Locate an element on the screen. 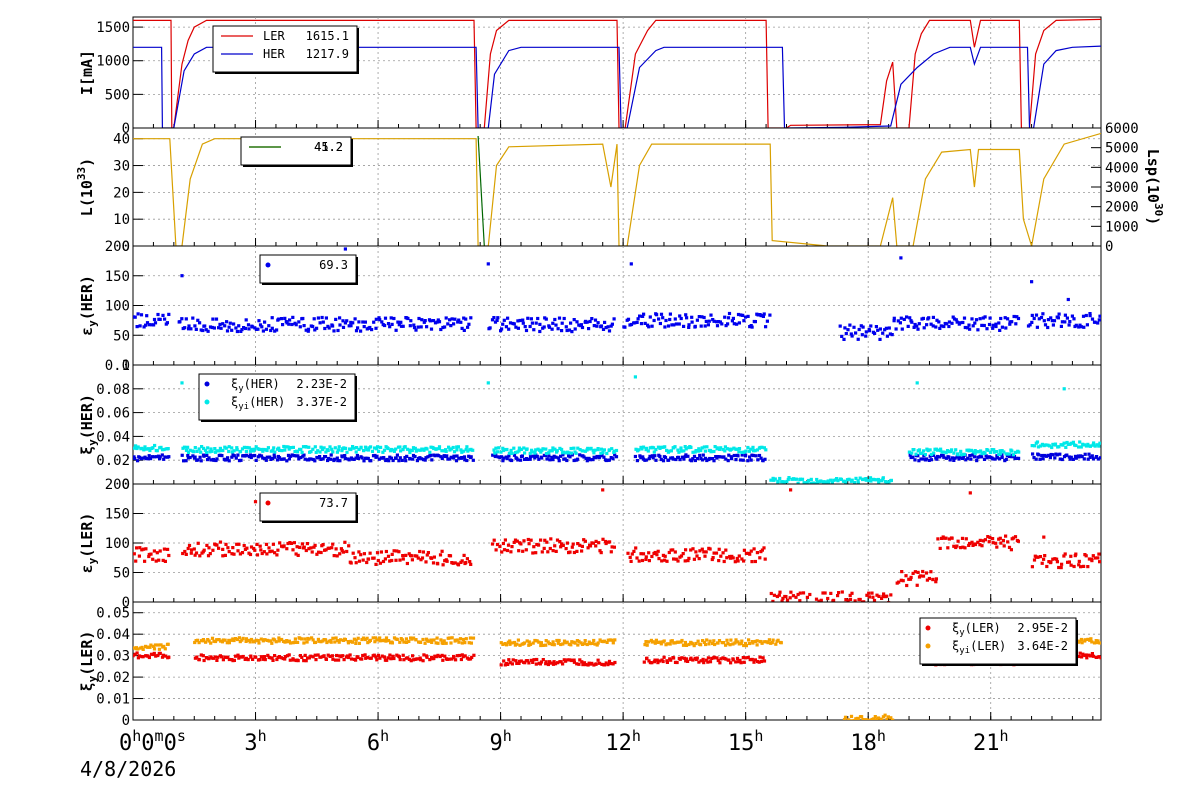 Image resolution: width=1200 pixels, height=798 pixels. legend-value: 2.23E-2 is located at coordinates (321, 384).